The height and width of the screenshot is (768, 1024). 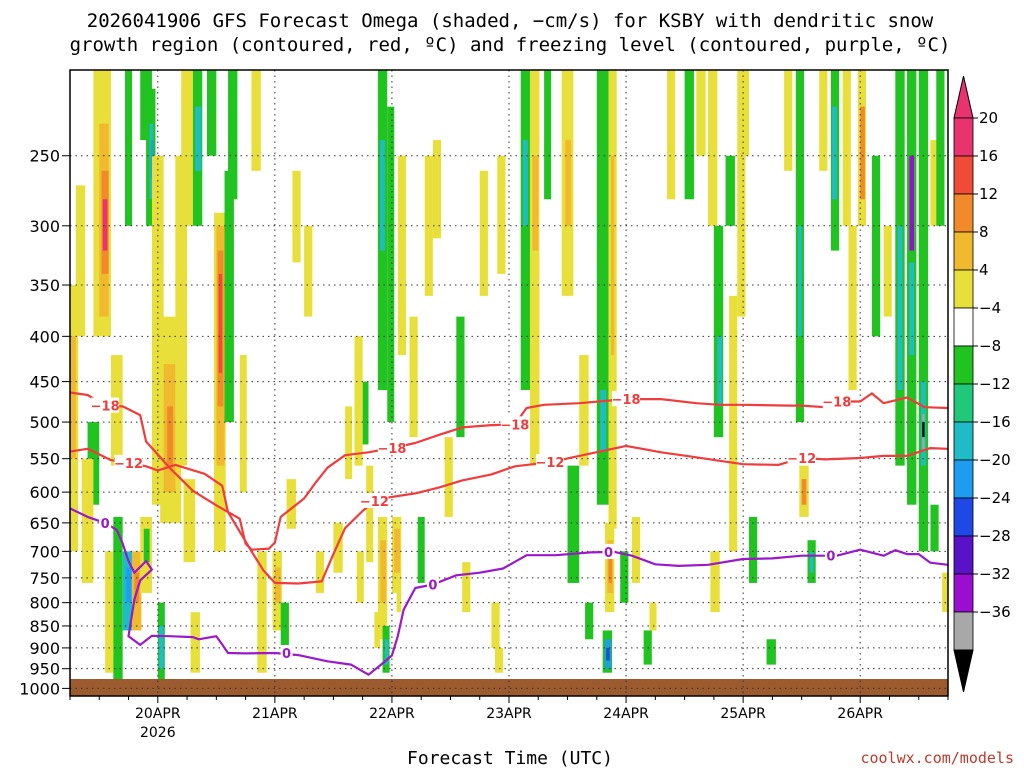 I want to click on contour-label-zero-0: 0, so click(x=105, y=524).